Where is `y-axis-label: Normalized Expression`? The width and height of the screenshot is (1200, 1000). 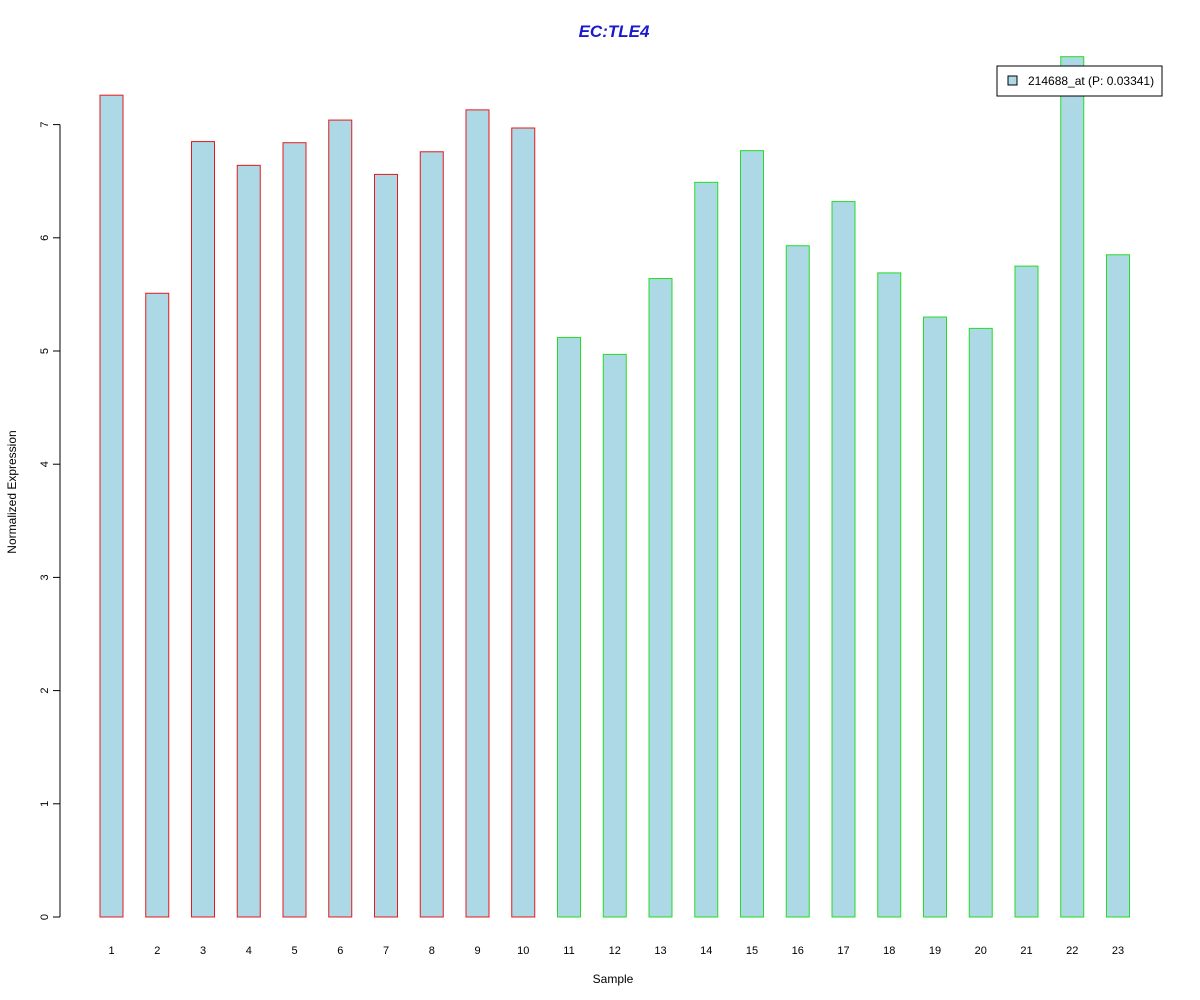 y-axis-label: Normalized Expression is located at coordinates (12, 491).